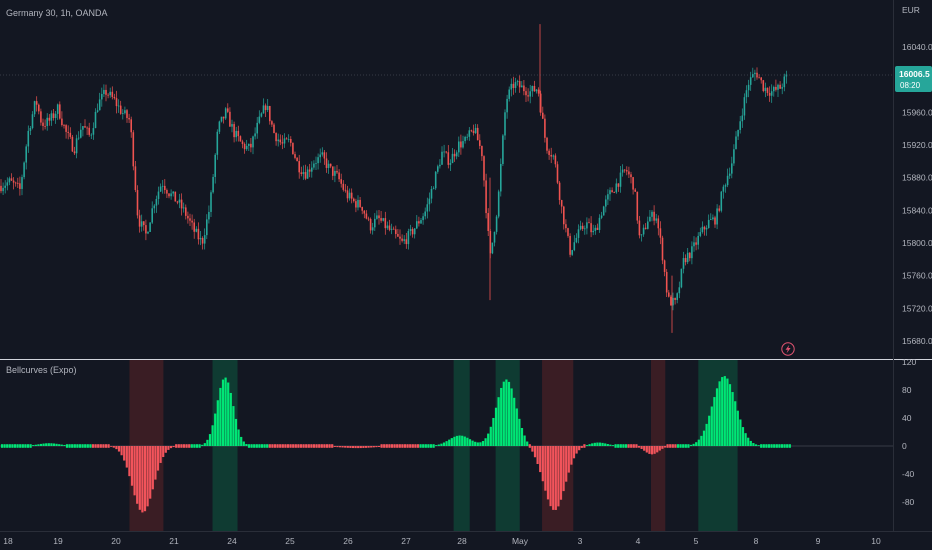 This screenshot has height=550, width=932. What do you see at coordinates (909, 432) in the screenshot?
I see `indicator-axis-labels: 120 80 40 0 -40 -80` at bounding box center [909, 432].